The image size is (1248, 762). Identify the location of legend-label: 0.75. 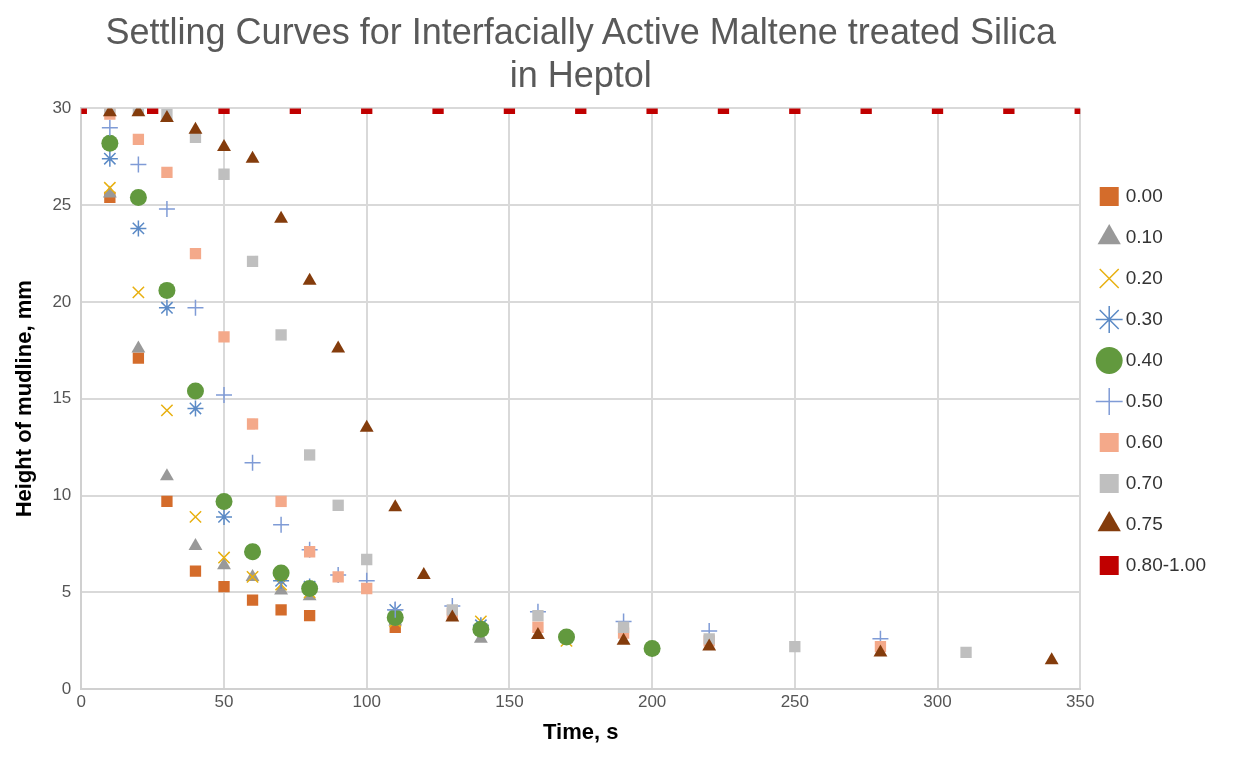
(1144, 523).